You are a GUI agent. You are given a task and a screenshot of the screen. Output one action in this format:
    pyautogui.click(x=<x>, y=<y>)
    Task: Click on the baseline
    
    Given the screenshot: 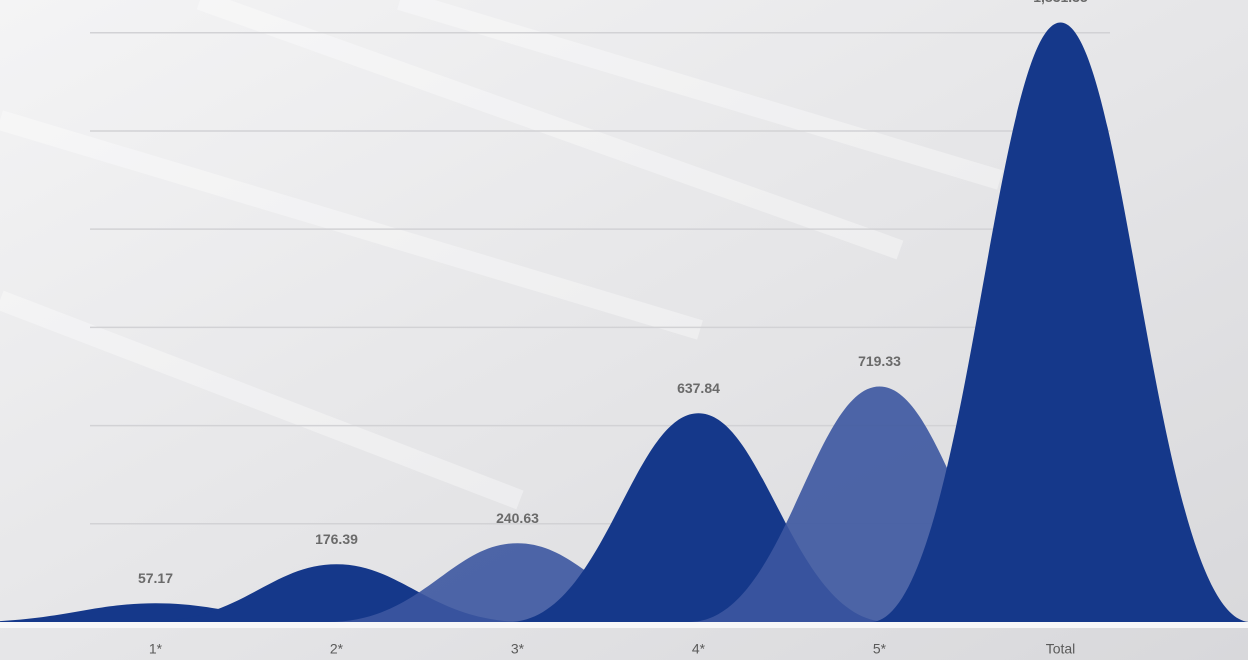 What is the action you would take?
    pyautogui.click(x=624, y=625)
    